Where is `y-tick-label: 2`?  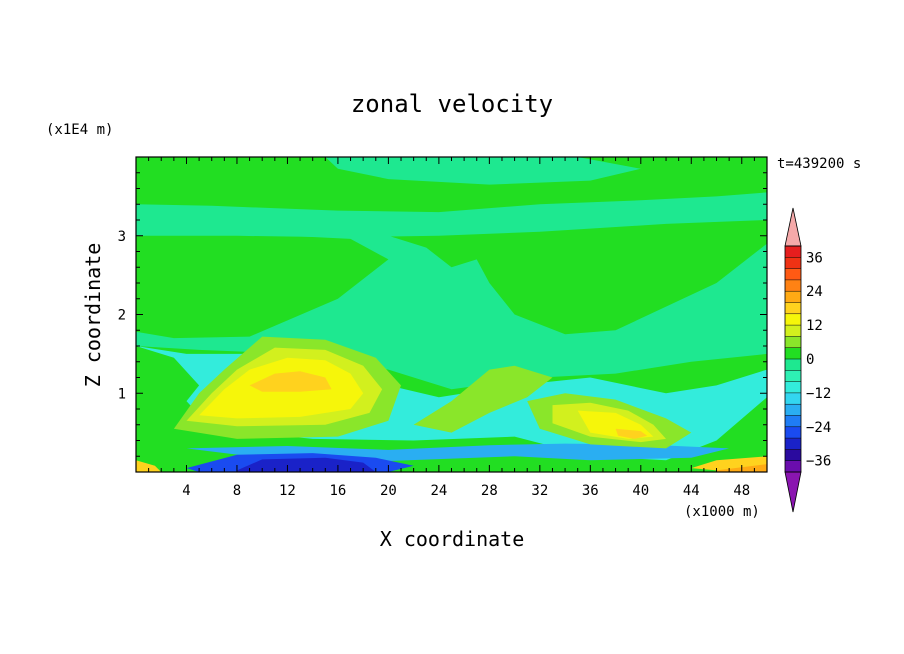 y-tick-label: 2 is located at coordinates (122, 316).